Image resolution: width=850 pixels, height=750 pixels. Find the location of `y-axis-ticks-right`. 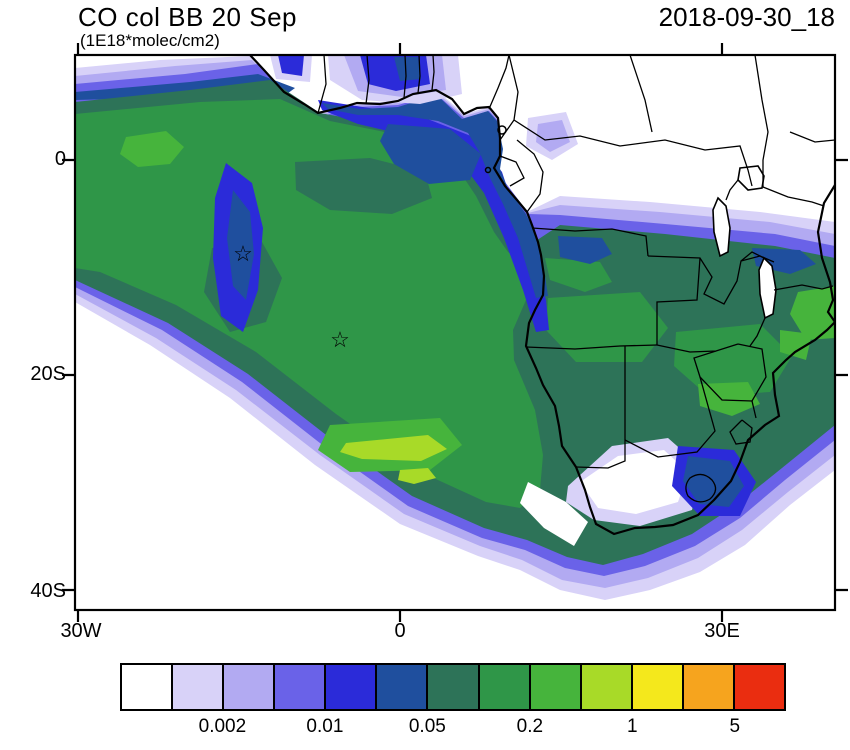

y-axis-ticks-right is located at coordinates (841, 375).